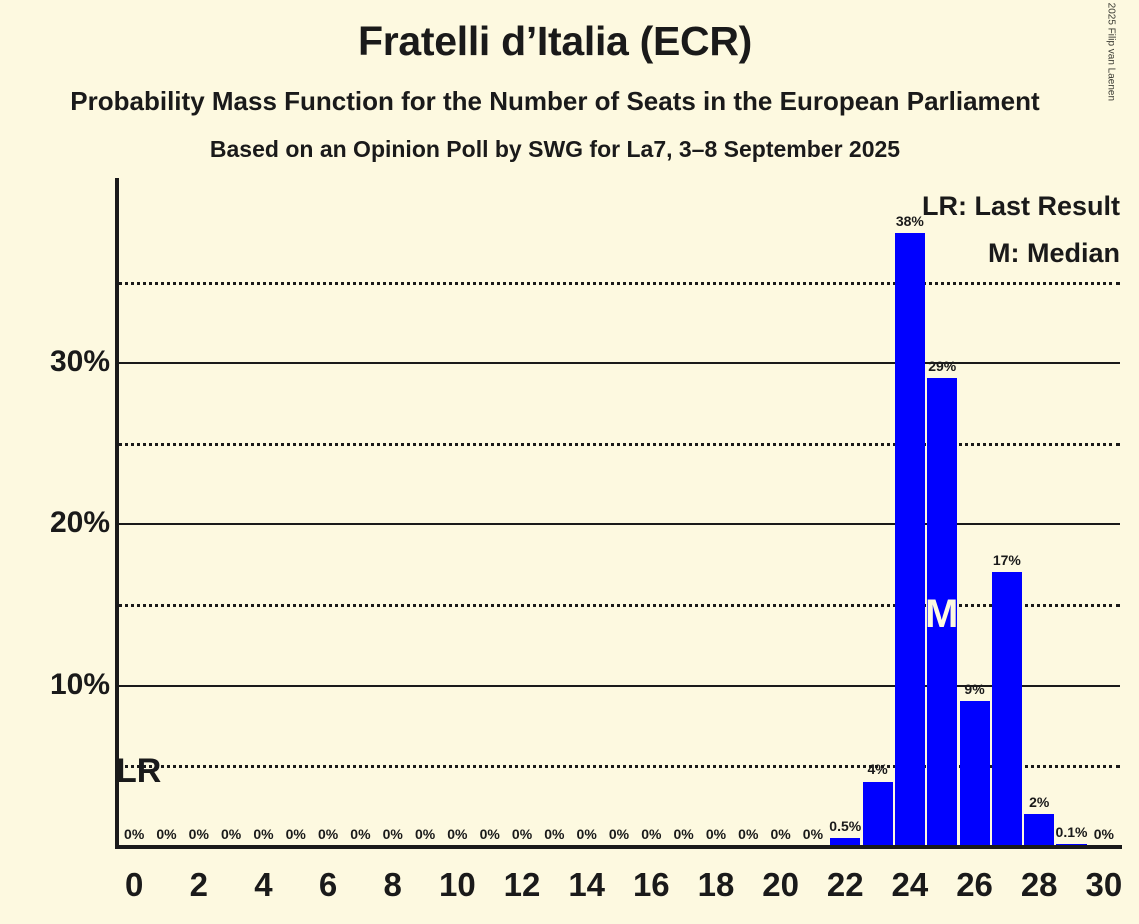 Image resolution: width=1139 pixels, height=924 pixels. I want to click on x-axis-tick-4: 4, so click(263, 884).